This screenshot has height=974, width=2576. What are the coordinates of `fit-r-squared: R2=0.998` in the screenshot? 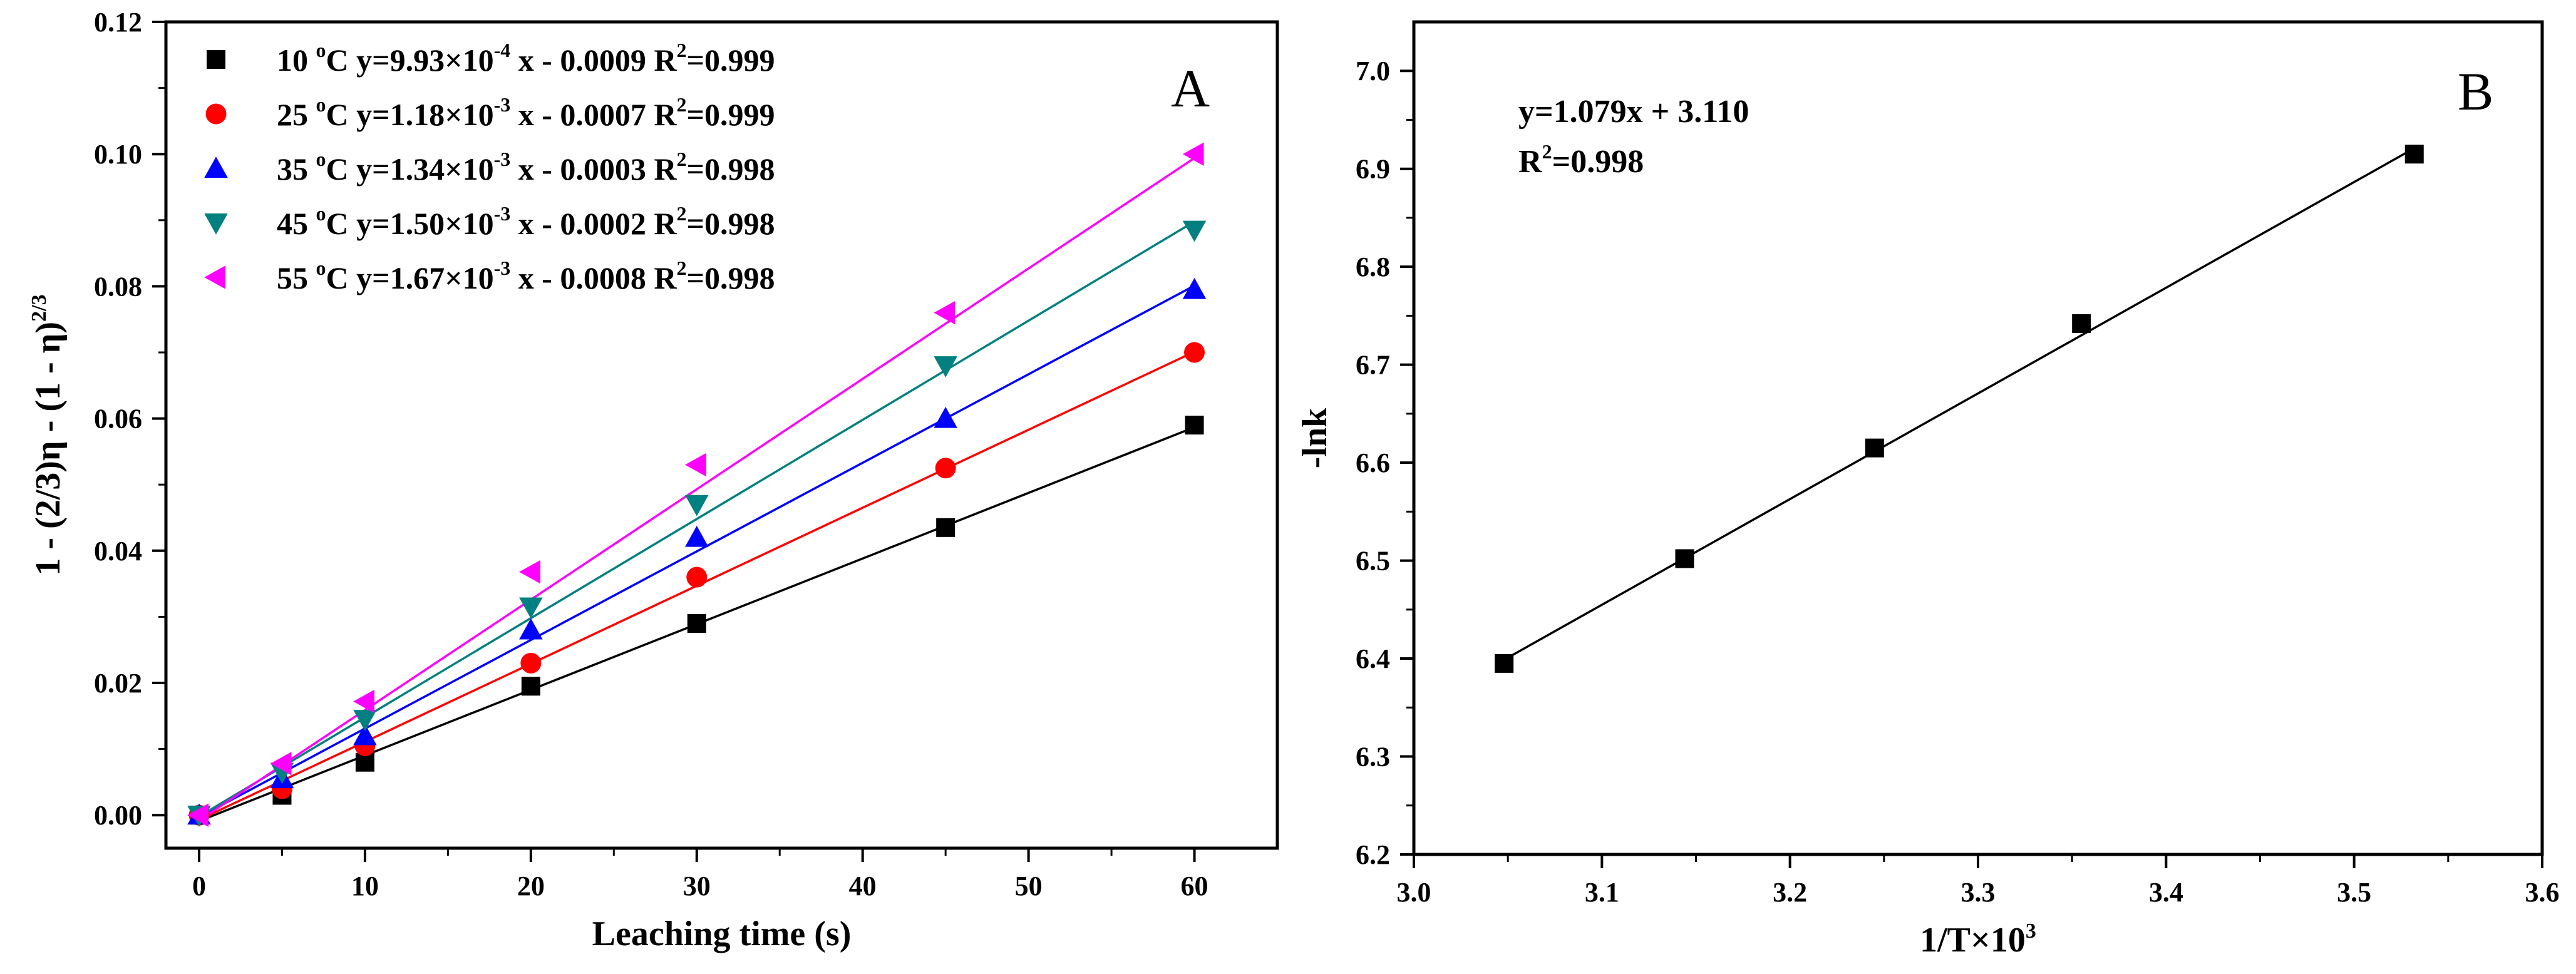 It's located at (1581, 160).